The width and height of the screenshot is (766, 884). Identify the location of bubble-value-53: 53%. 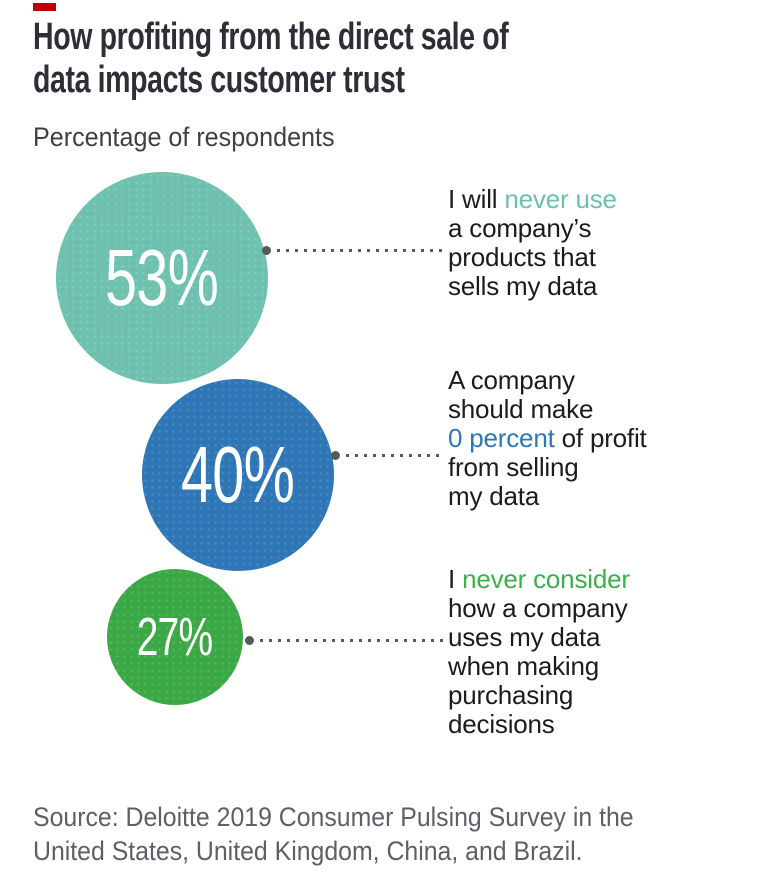
(162, 277).